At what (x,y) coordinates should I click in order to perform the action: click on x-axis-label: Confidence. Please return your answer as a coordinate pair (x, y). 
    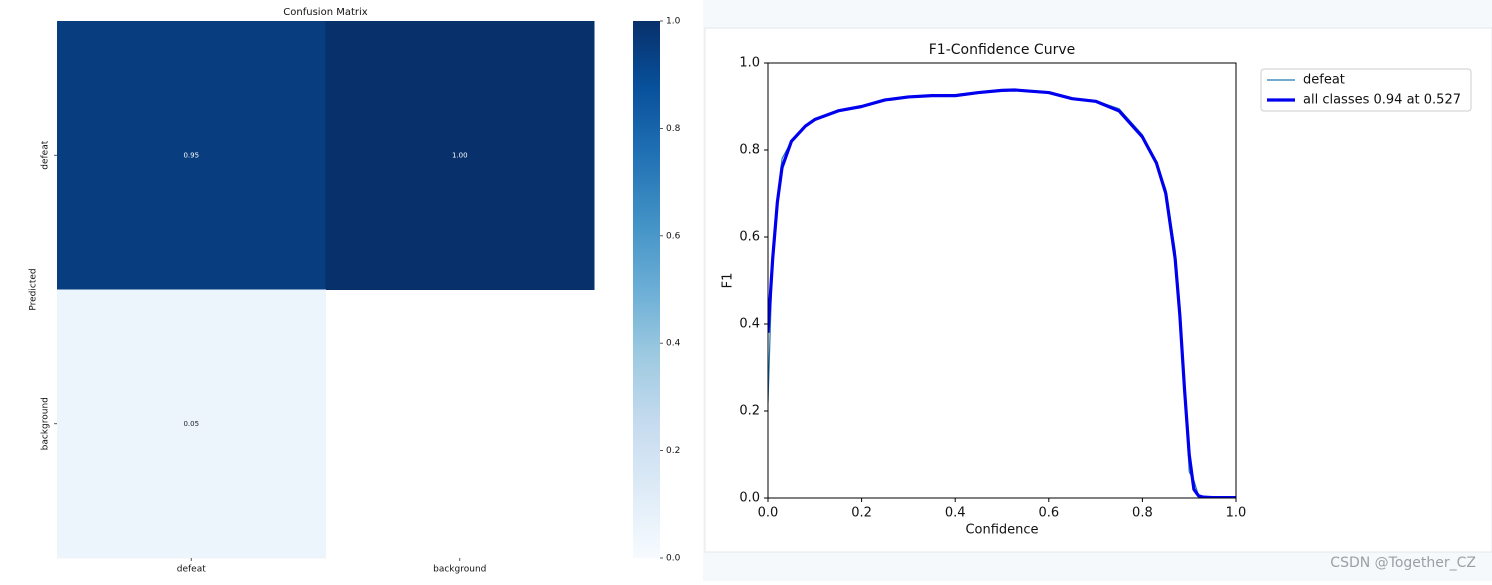
    Looking at the image, I should click on (1001, 530).